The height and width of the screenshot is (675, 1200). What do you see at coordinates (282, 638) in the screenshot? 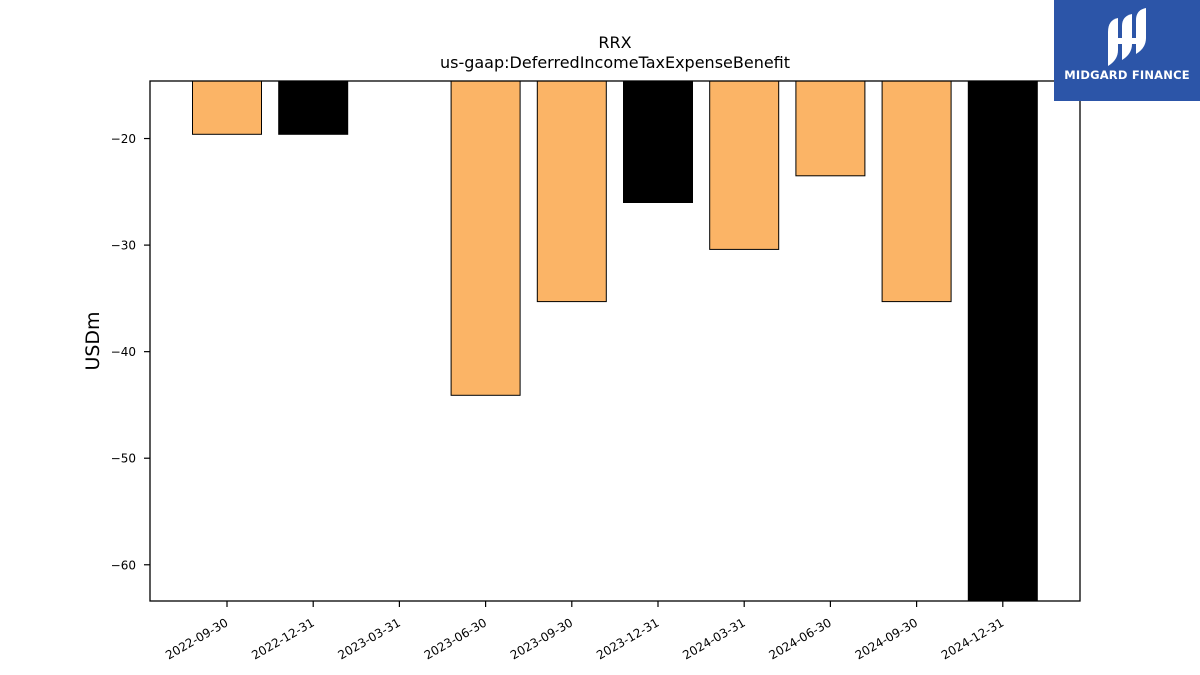
I see `x-tick-label: 2022-12-31` at bounding box center [282, 638].